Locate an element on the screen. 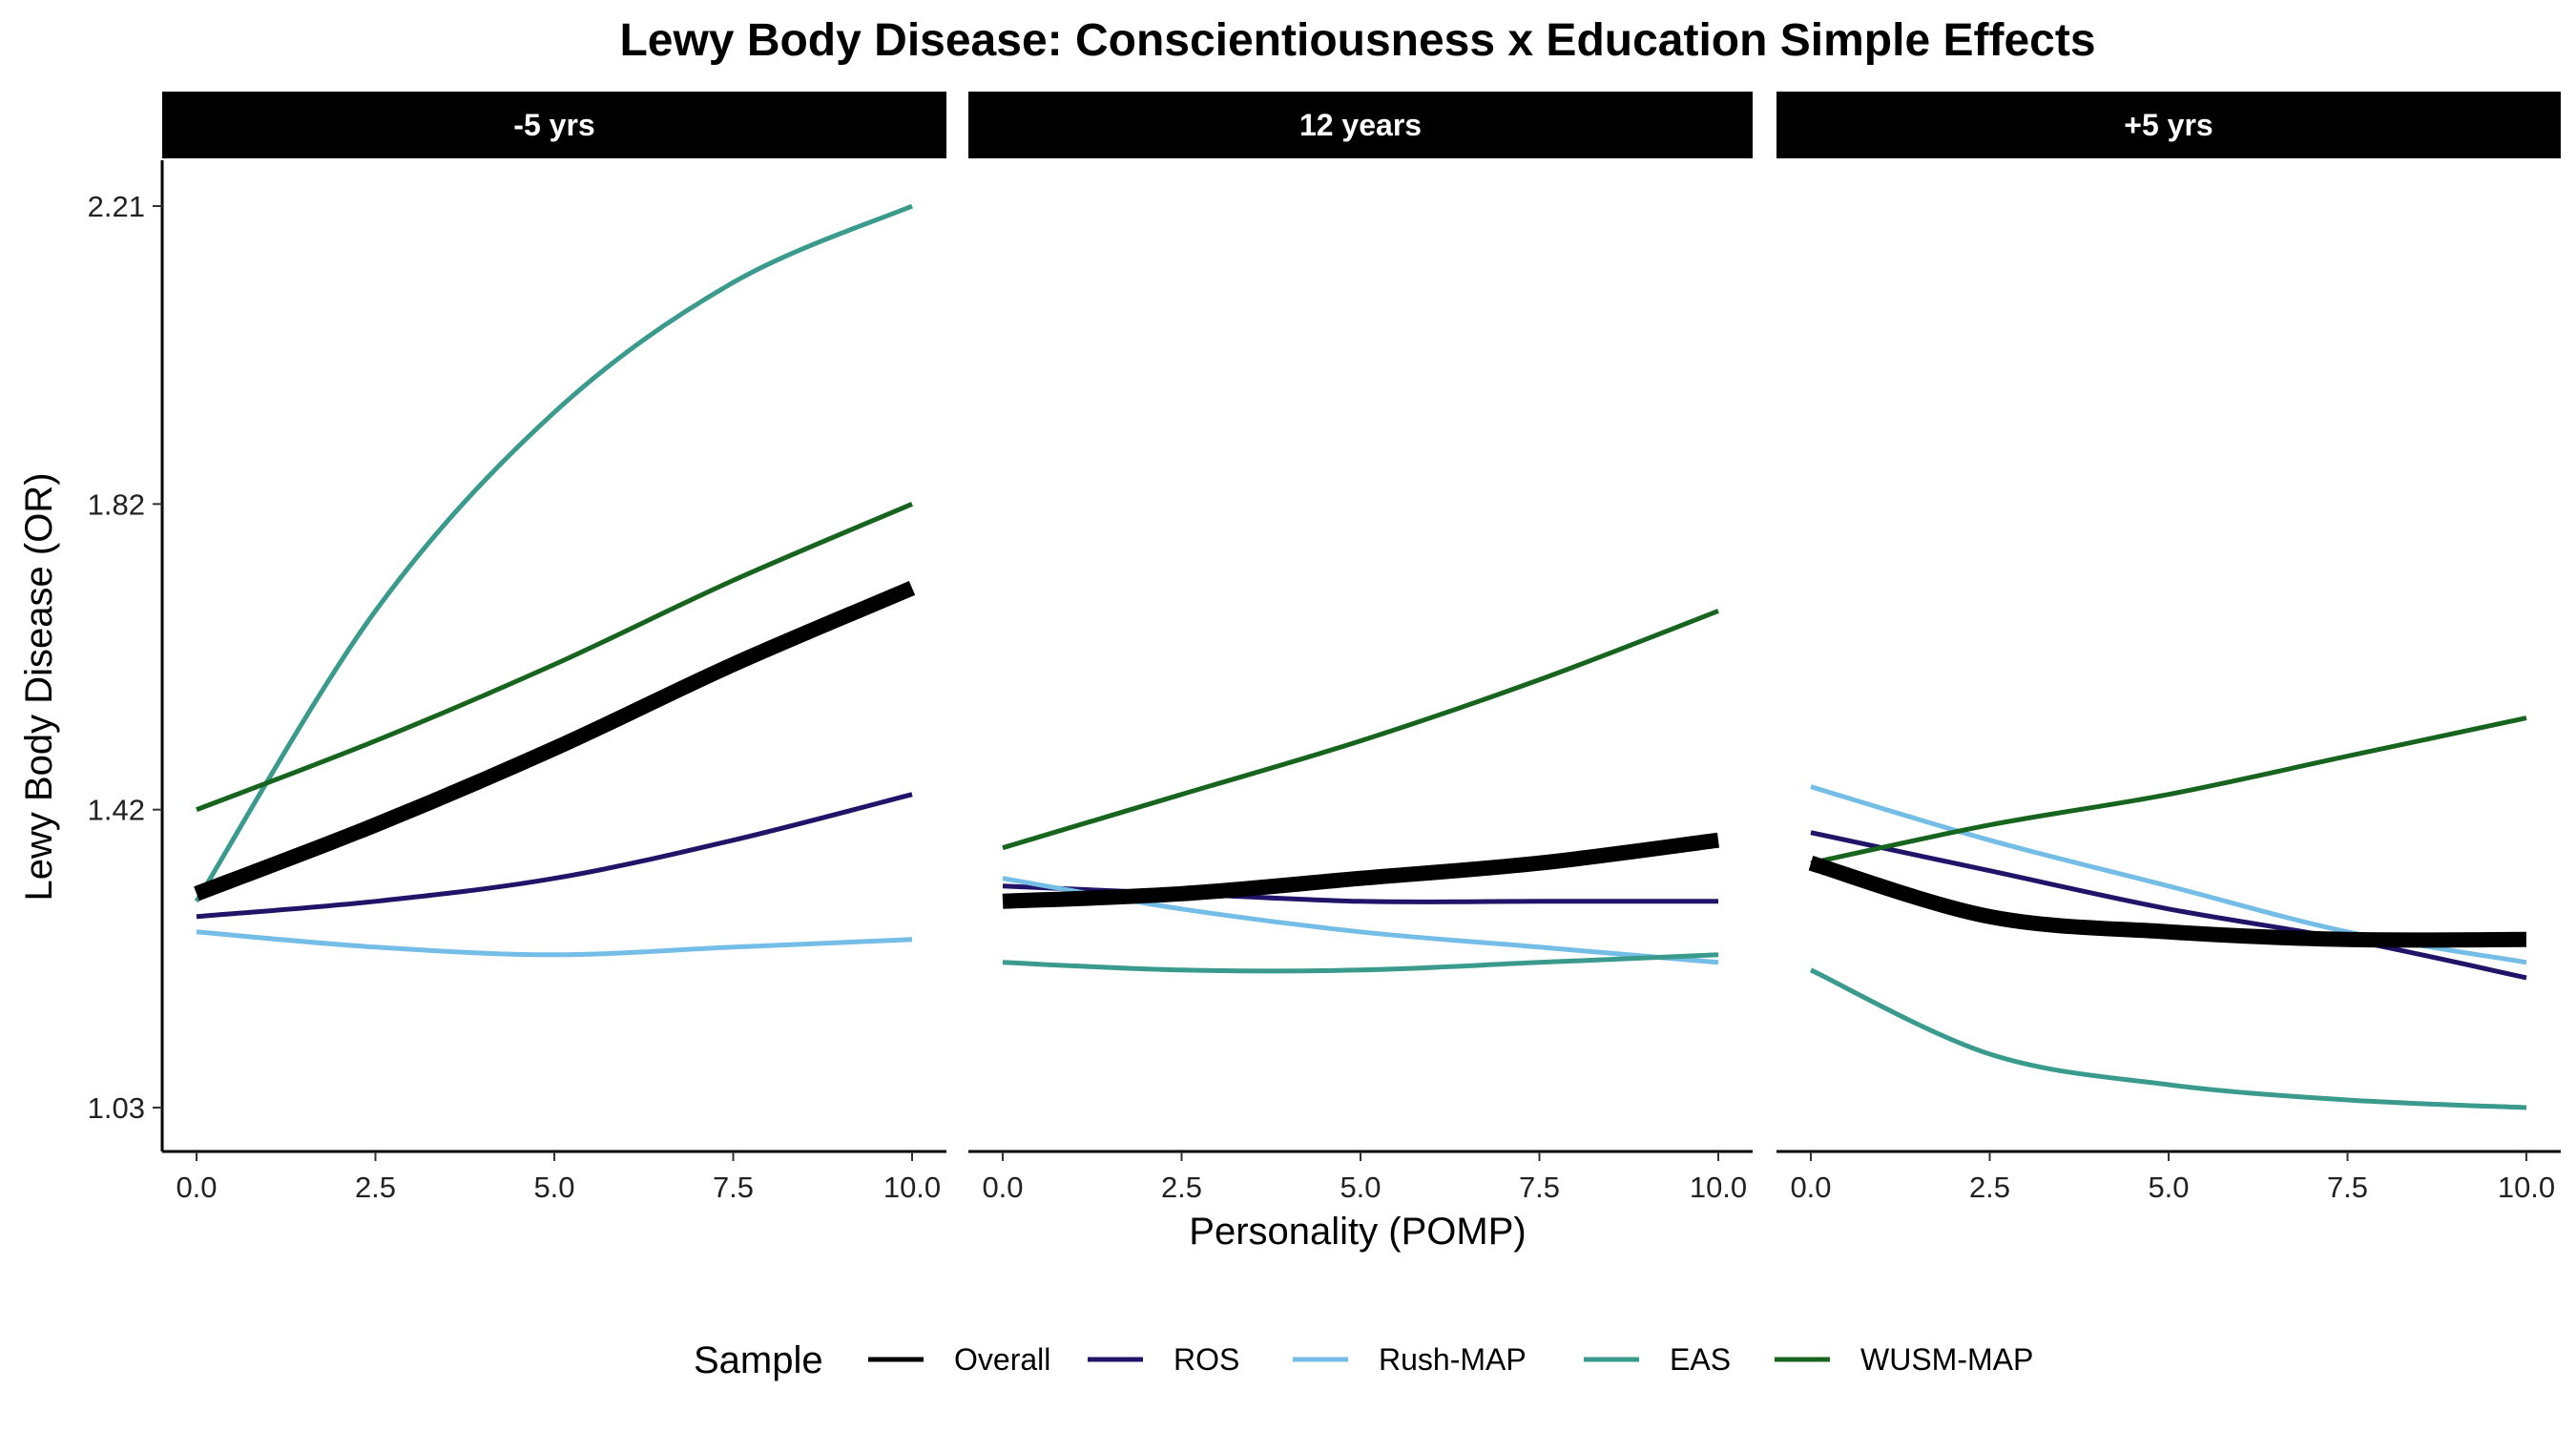 This screenshot has width=2576, height=1431. facet-strip-label: +5 yrs is located at coordinates (2168, 125).